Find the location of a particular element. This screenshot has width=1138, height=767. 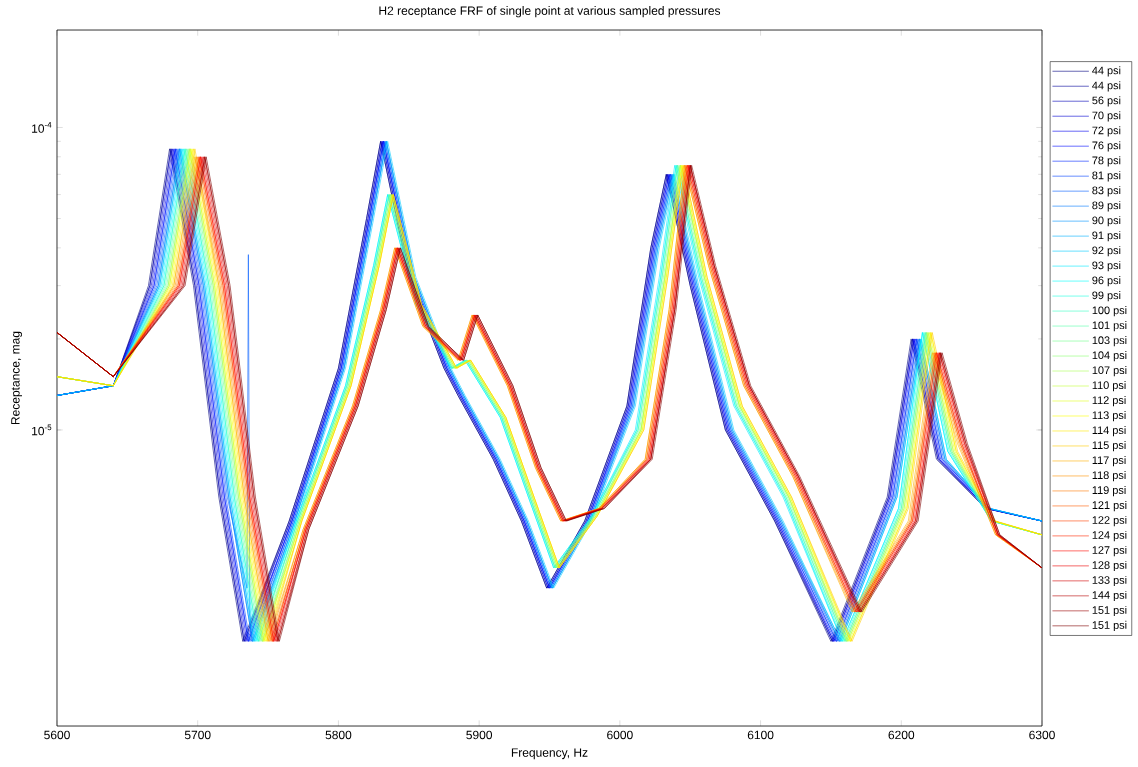

x-tick-label: 5600 is located at coordinates (57, 735).